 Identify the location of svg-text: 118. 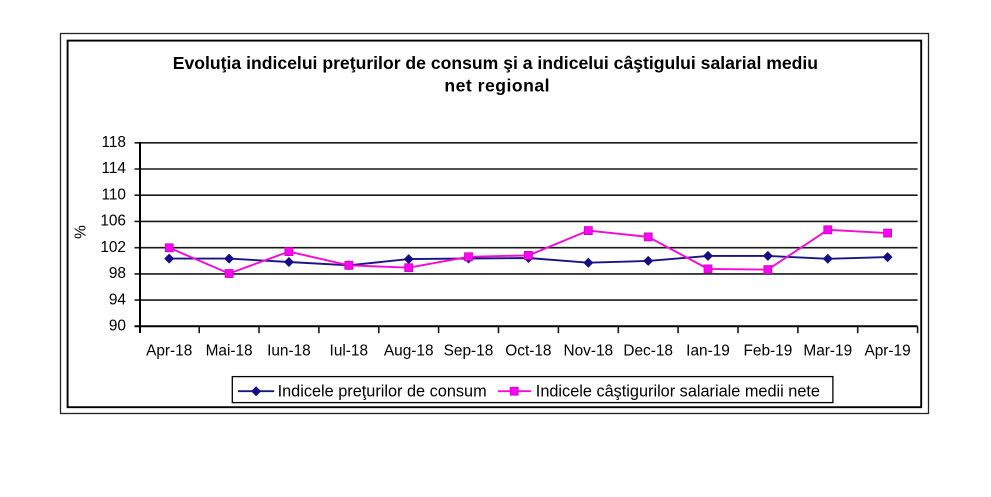
(113, 142).